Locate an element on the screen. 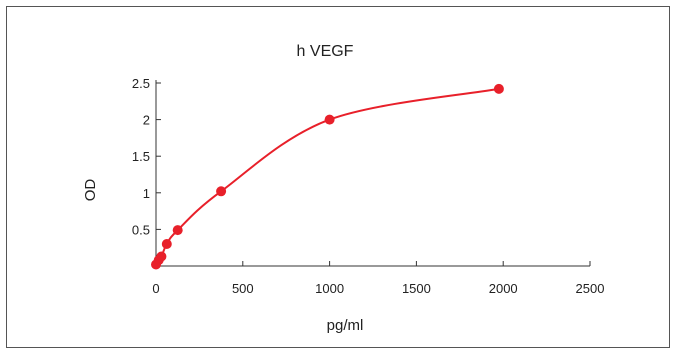  x-axis-label: pg/ml is located at coordinates (345, 325).